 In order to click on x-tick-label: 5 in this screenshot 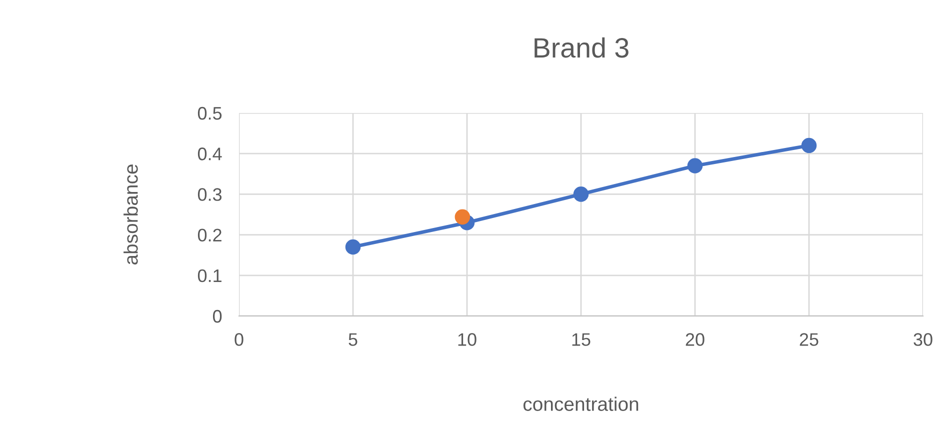, I will do `click(353, 339)`.